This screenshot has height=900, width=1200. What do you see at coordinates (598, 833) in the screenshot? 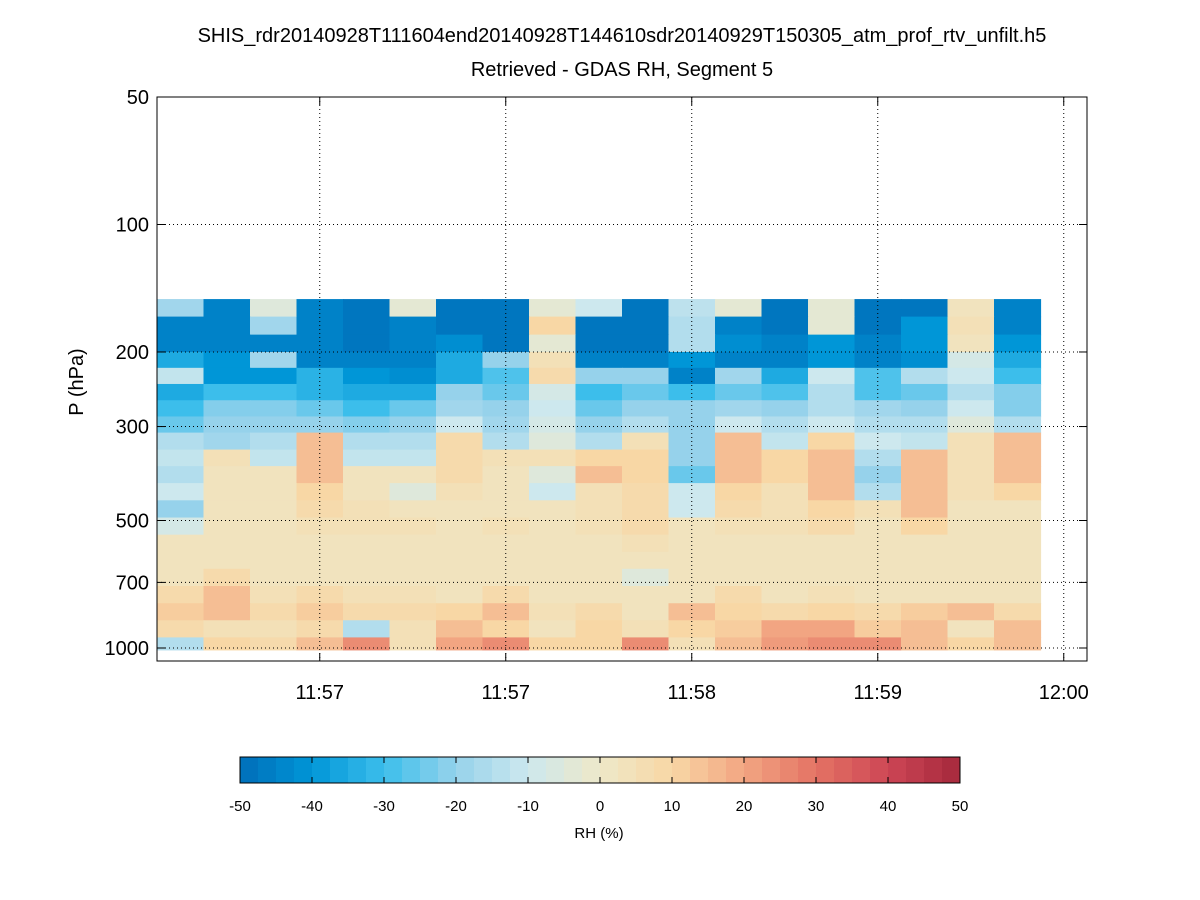
I see `colorbar-label: RH (%)` at bounding box center [598, 833].